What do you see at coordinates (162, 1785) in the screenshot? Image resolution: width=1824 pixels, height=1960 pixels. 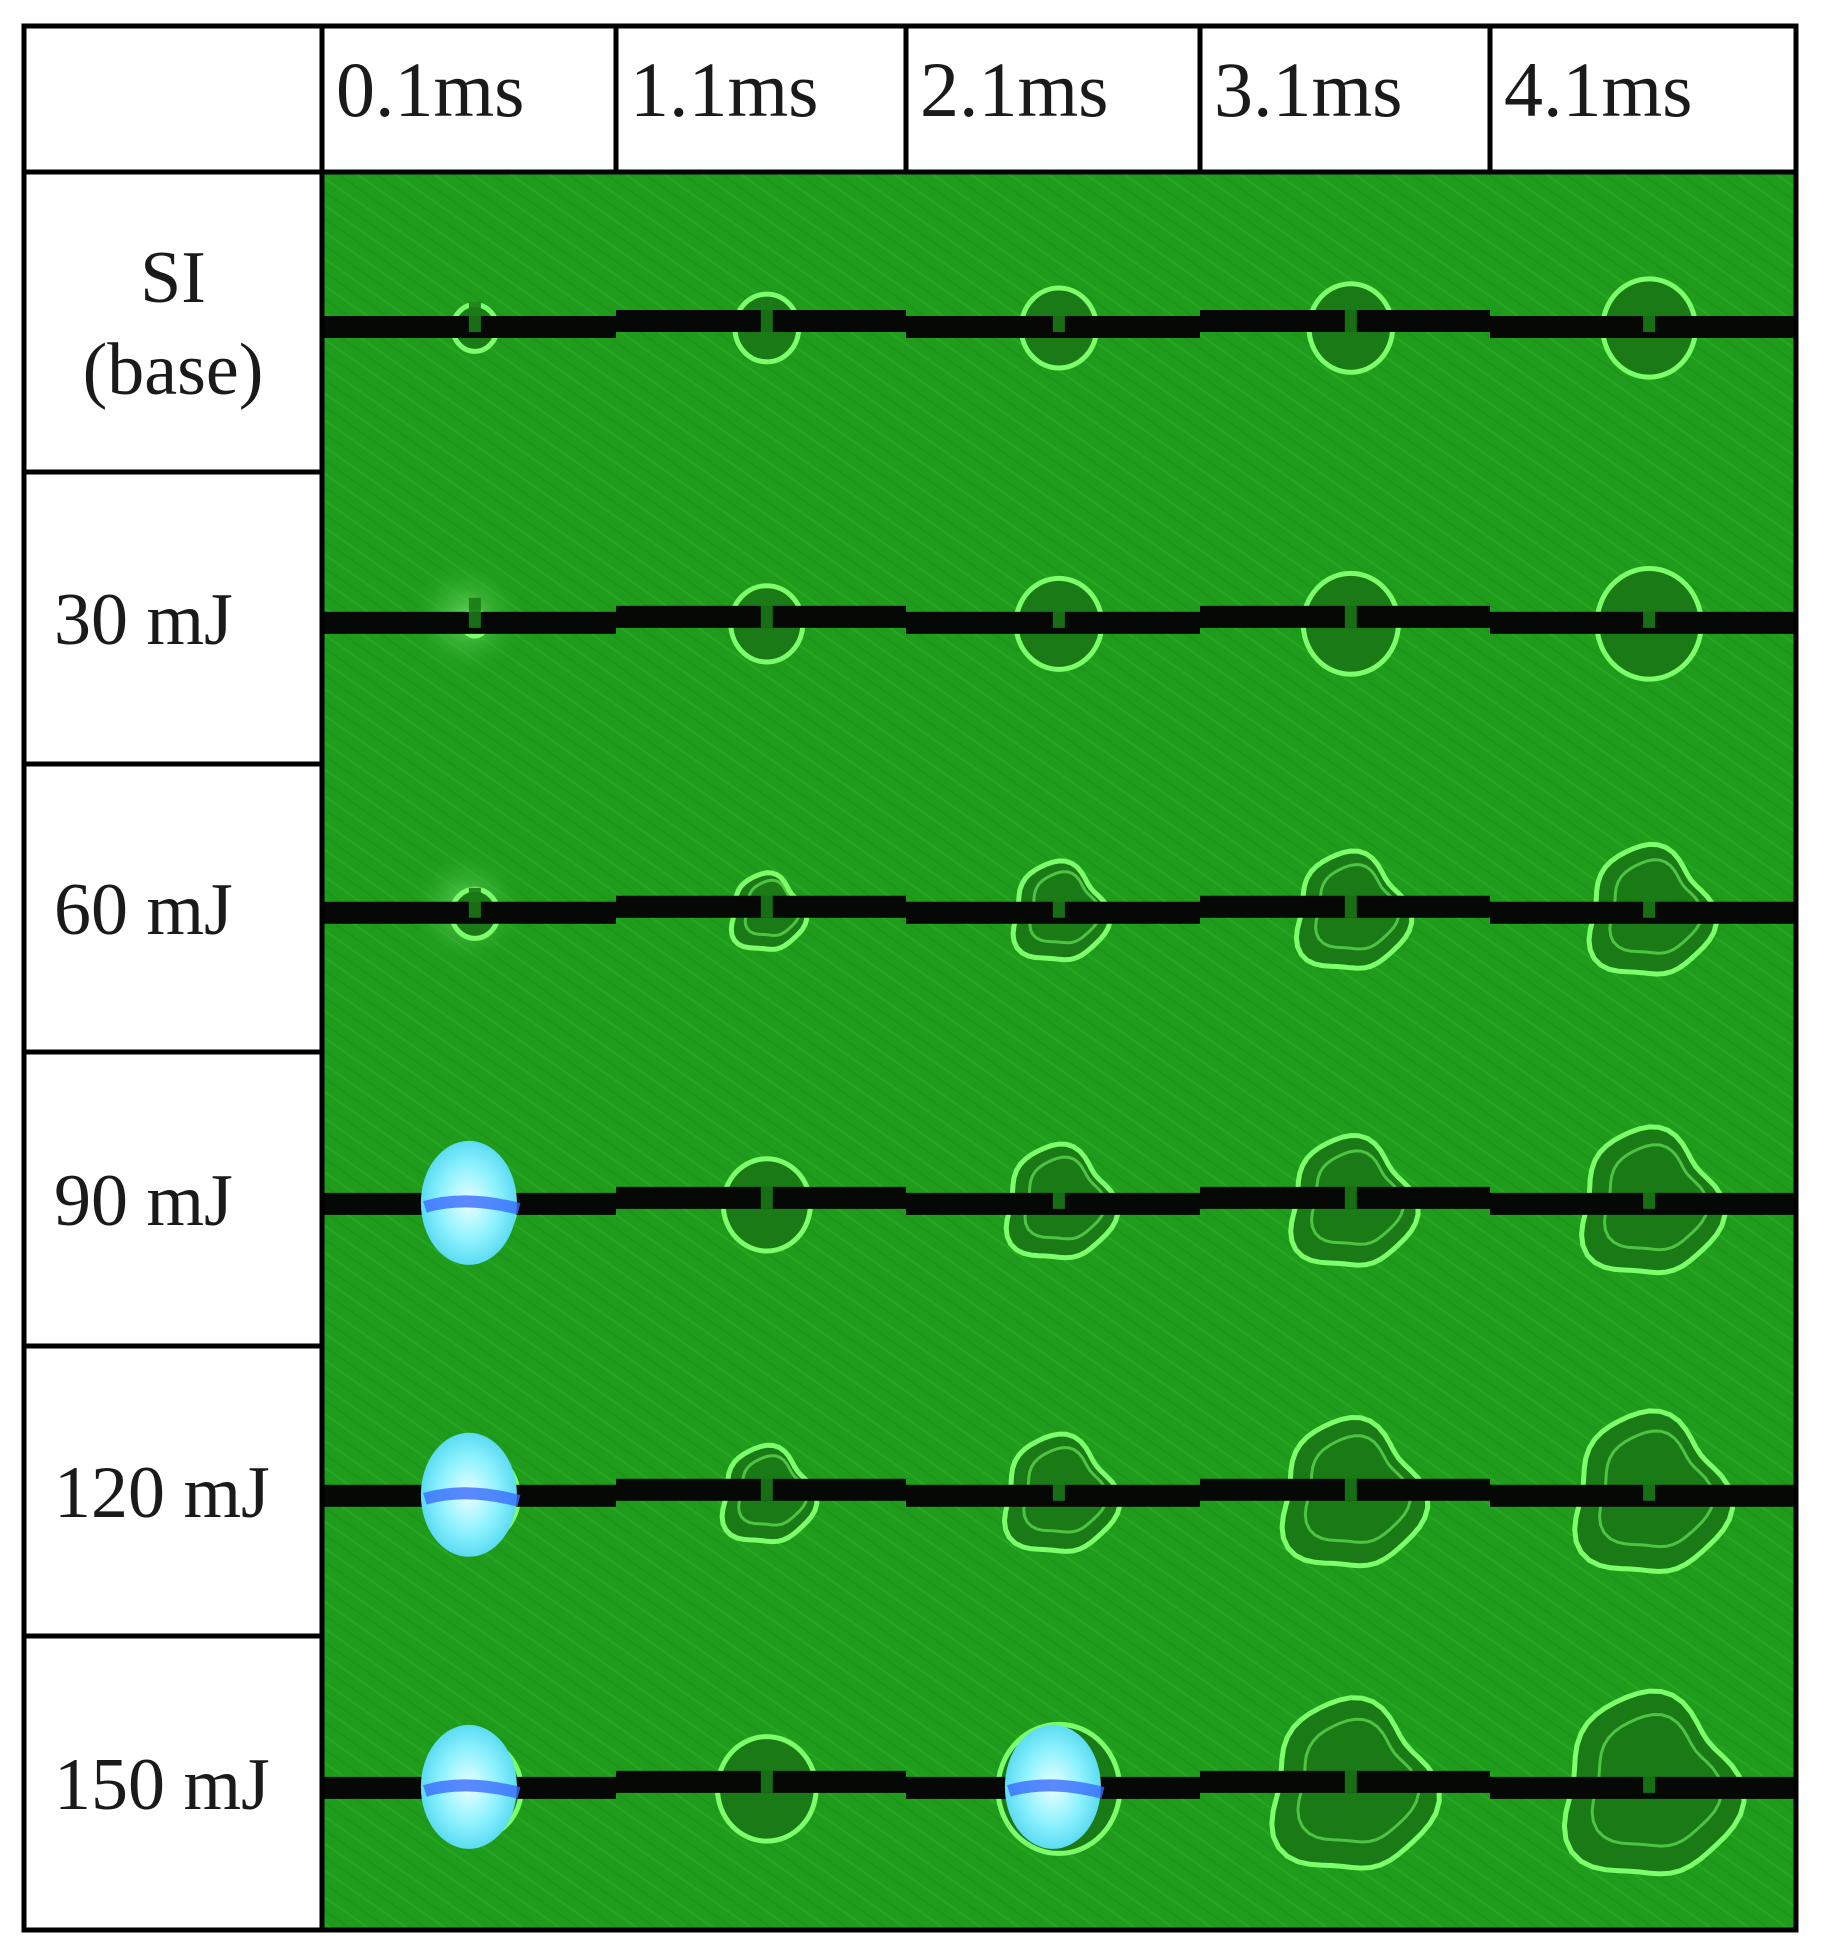 I see `row-label-5-line-0: 150 mJ` at bounding box center [162, 1785].